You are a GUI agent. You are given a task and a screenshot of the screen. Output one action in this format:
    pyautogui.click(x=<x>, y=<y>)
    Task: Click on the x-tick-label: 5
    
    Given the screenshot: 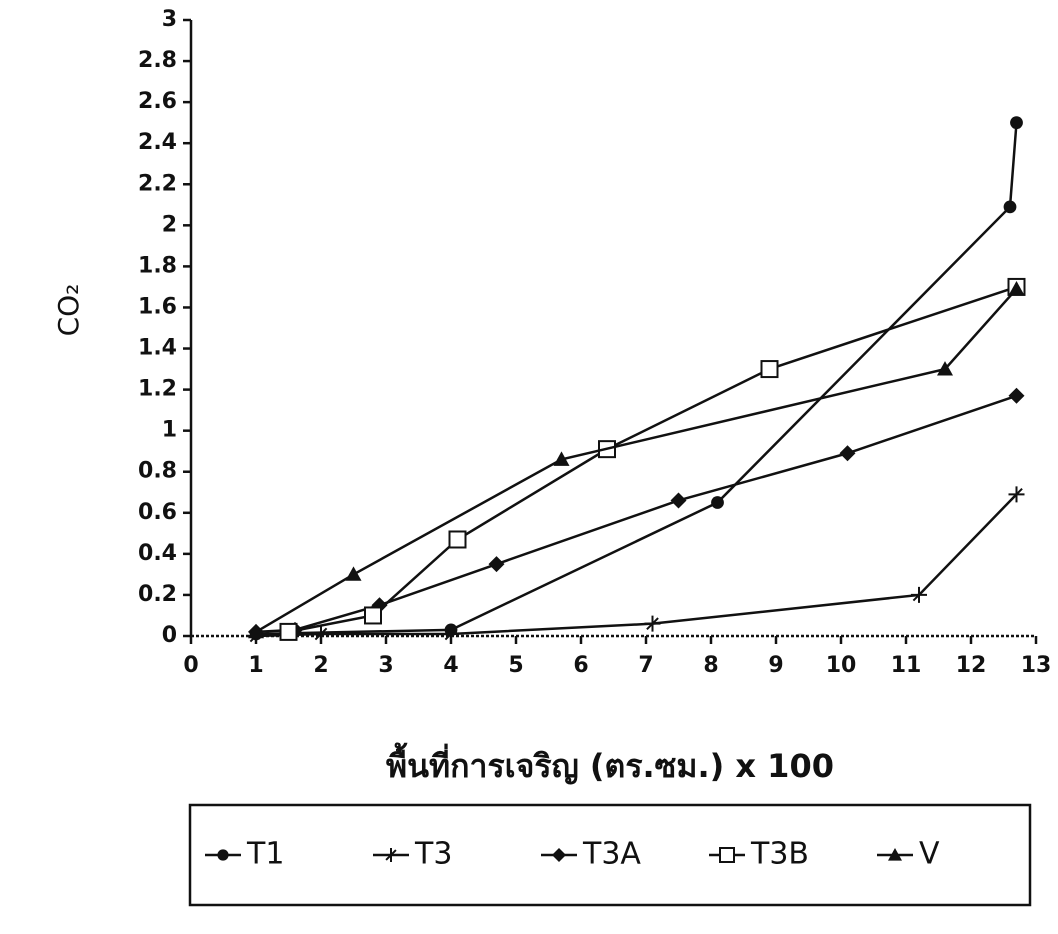 What is the action you would take?
    pyautogui.click(x=515, y=665)
    